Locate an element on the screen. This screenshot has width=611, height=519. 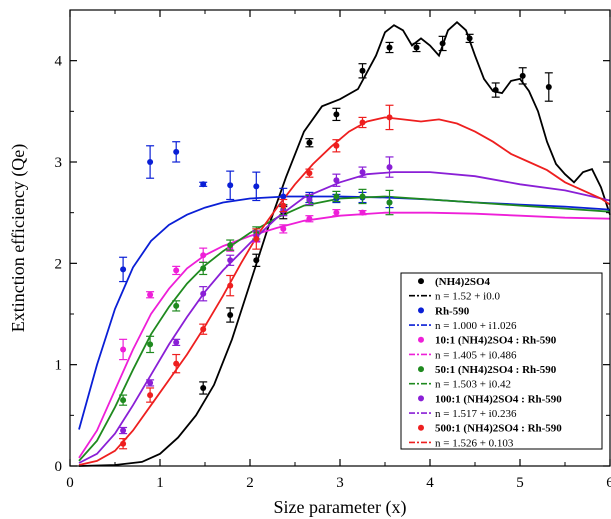
y-tick-label: 0 is located at coordinates (59, 467).